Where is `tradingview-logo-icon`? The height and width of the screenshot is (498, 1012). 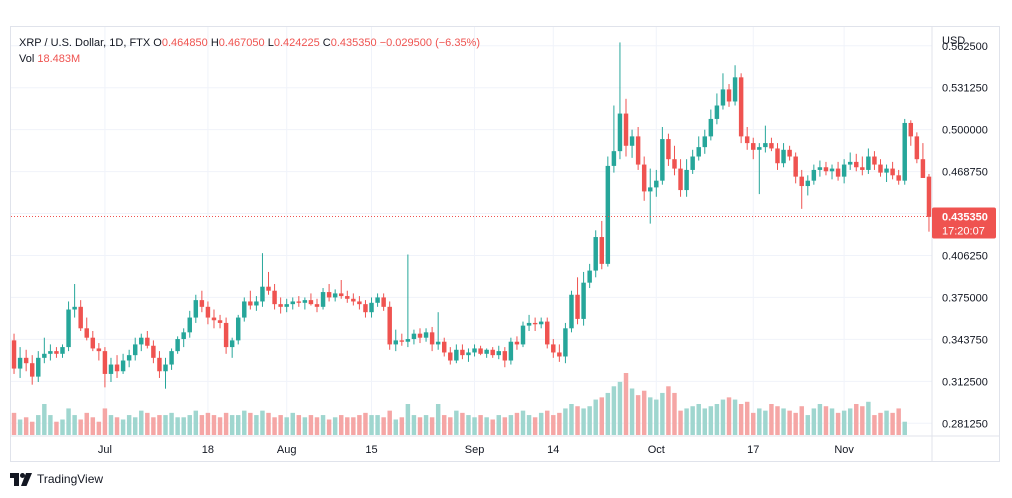 tradingview-logo-icon is located at coordinates (21, 479).